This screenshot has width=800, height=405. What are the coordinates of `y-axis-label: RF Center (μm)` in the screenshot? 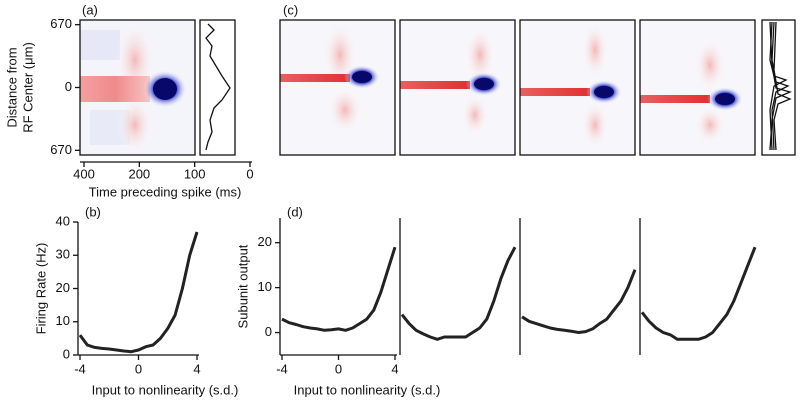 It's located at (27, 87).